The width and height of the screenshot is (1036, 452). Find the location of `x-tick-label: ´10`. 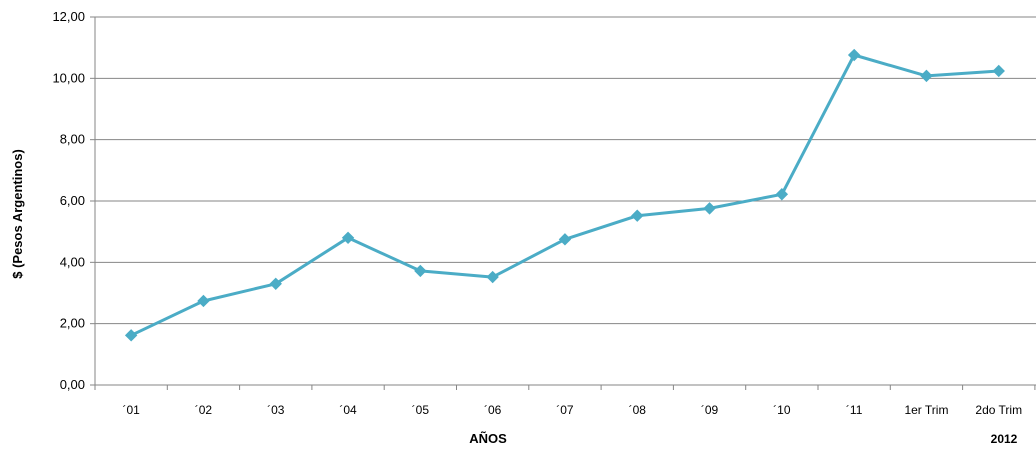

x-tick-label: ´10 is located at coordinates (782, 410).